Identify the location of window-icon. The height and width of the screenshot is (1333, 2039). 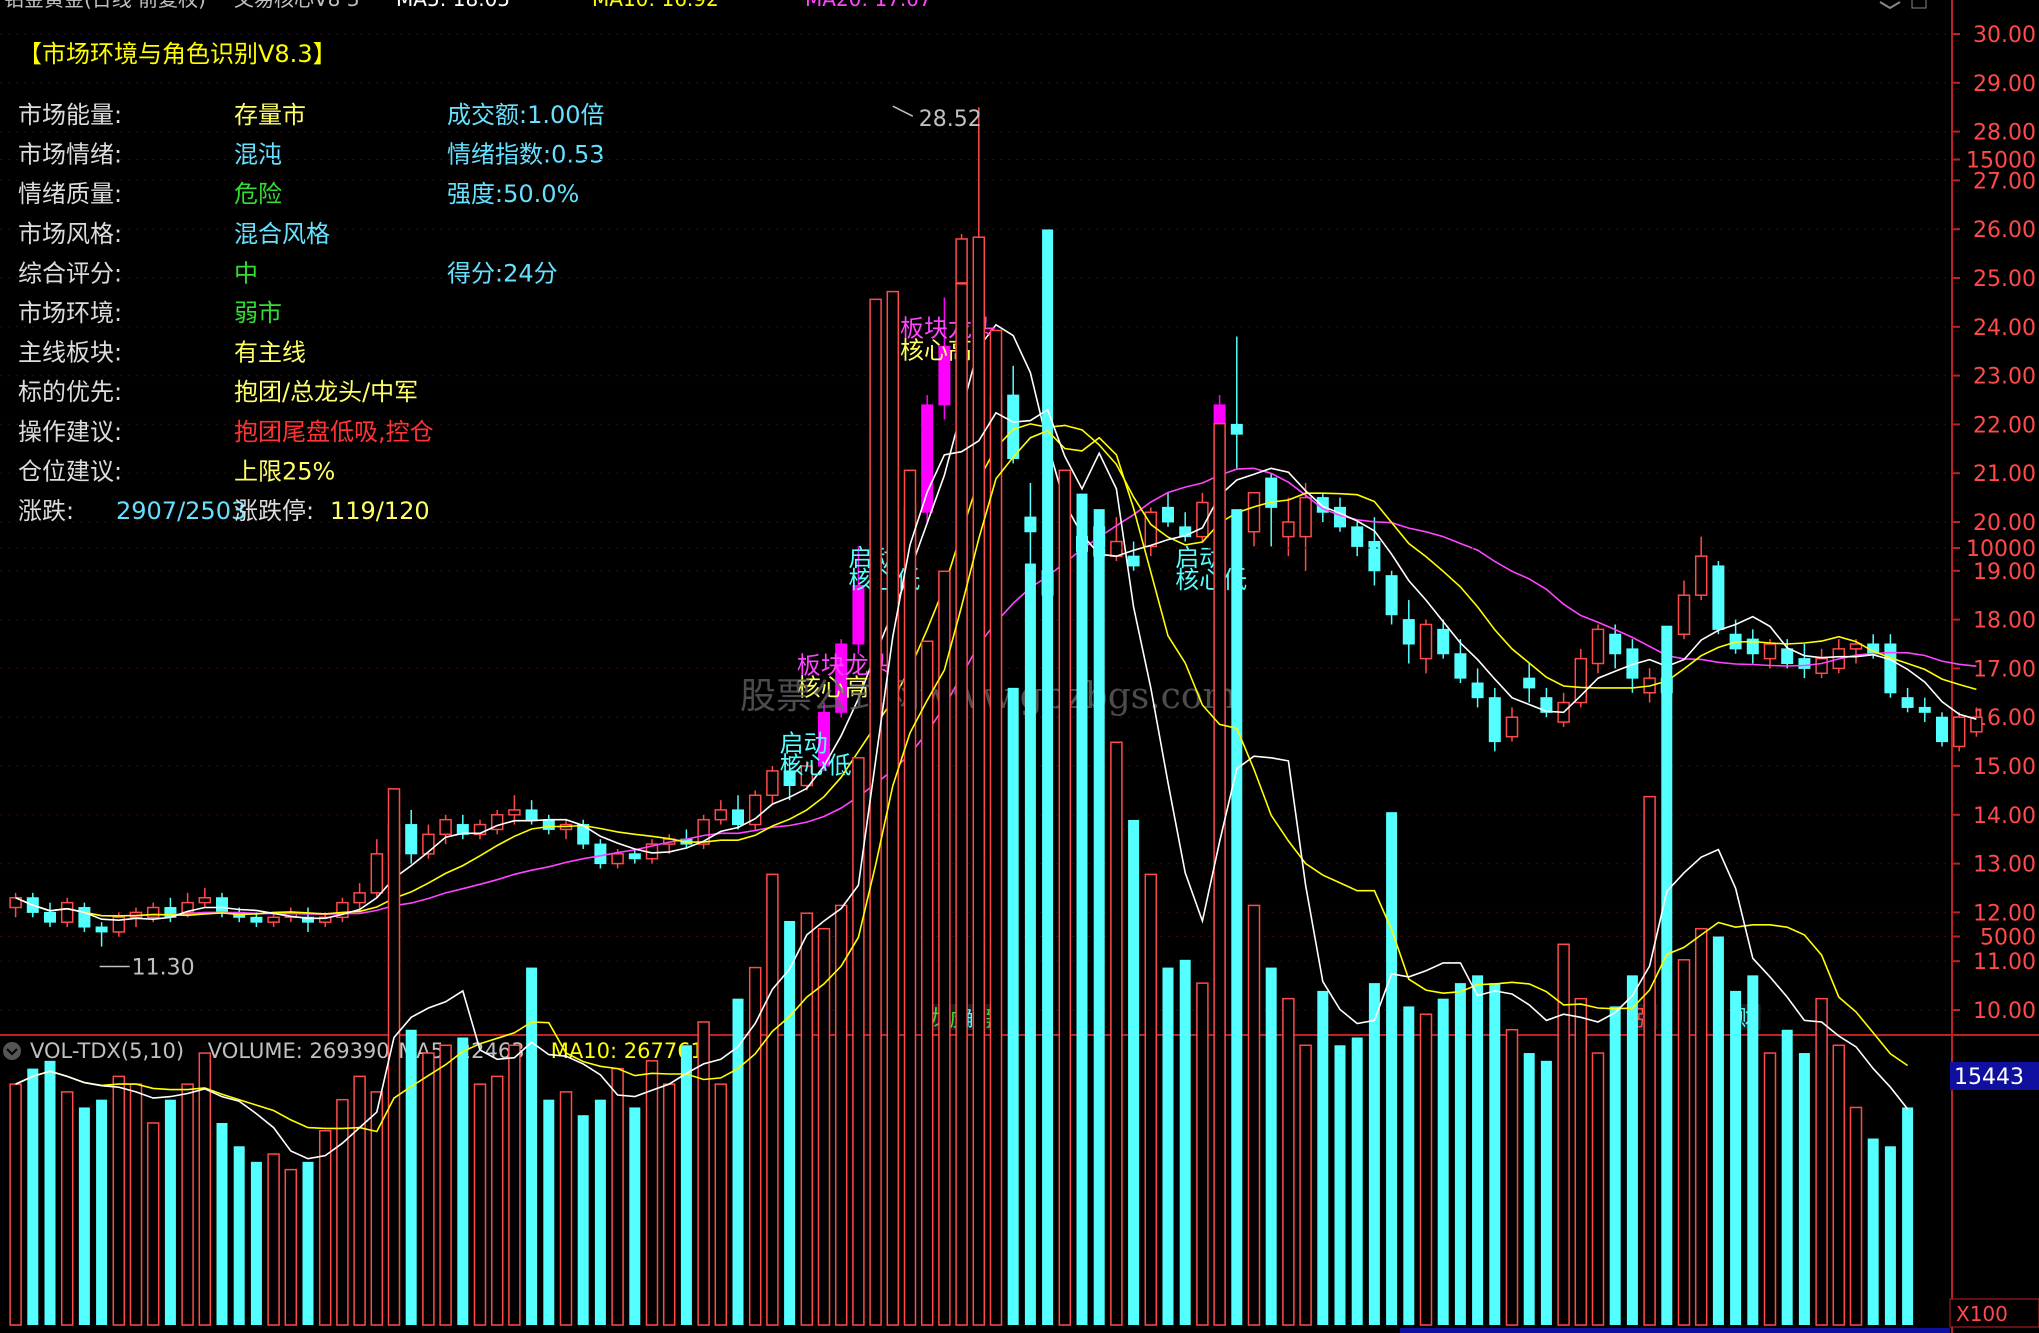
(1919, 4).